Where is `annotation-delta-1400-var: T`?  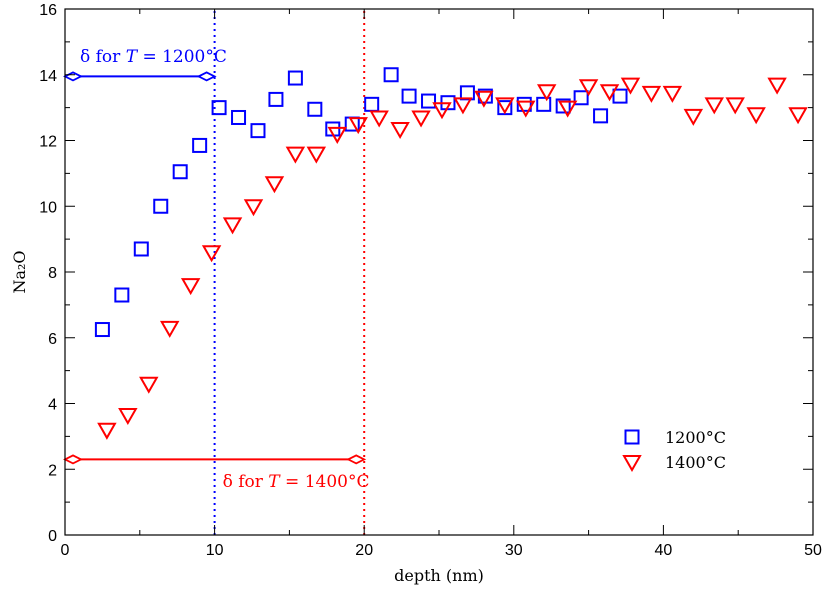 annotation-delta-1400-var: T is located at coordinates (274, 482).